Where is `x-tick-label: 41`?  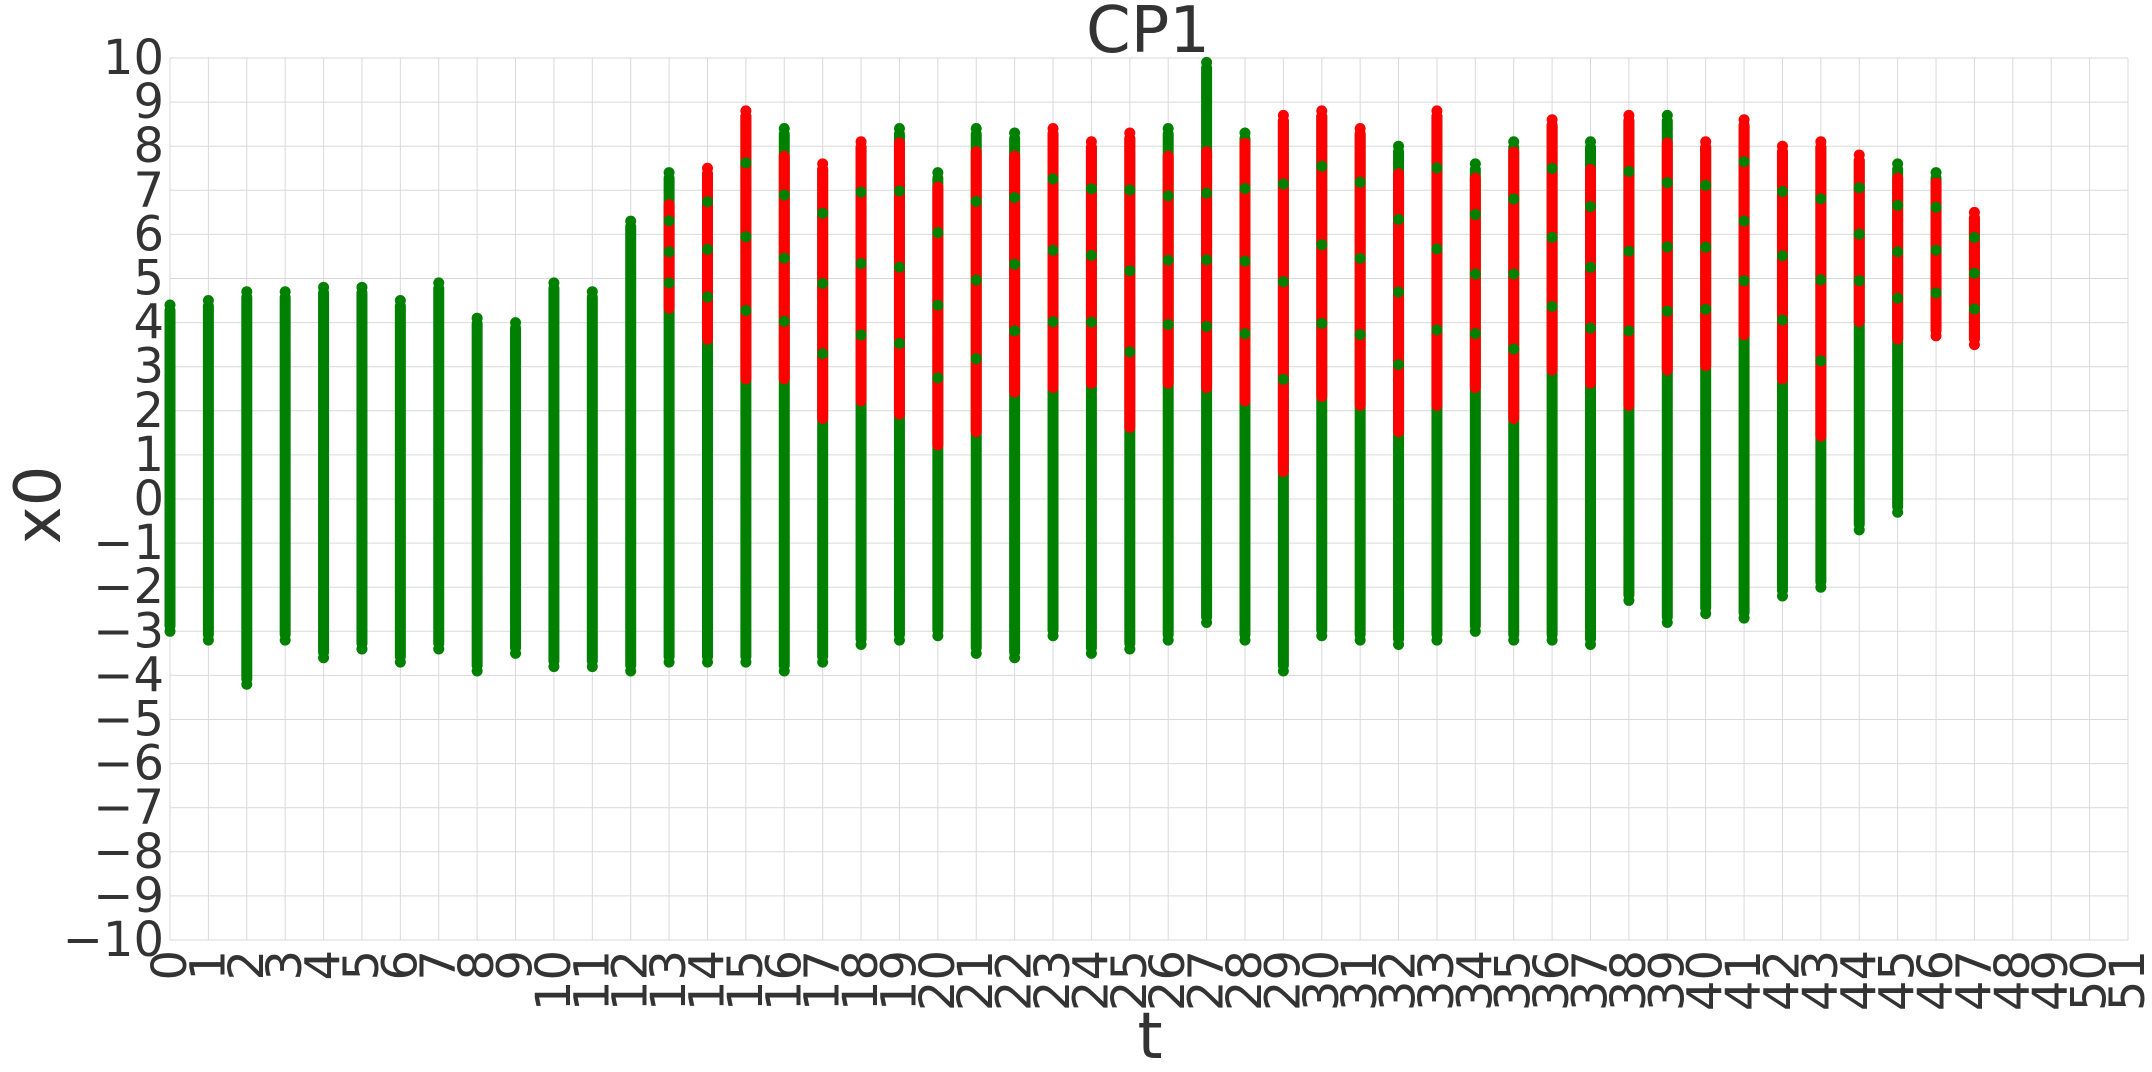
x-tick-label: 41 is located at coordinates (1744, 980).